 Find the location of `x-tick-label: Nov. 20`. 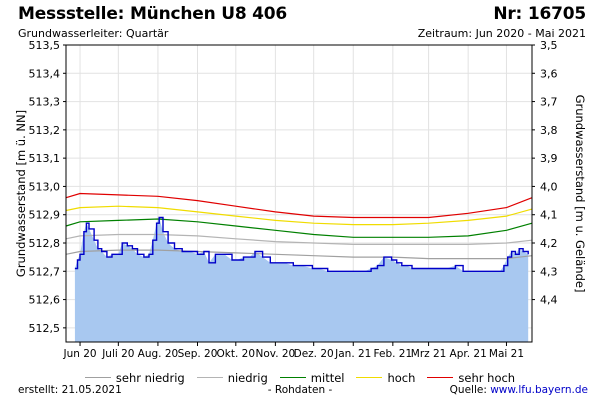

x-tick-label: Nov. 20 is located at coordinates (276, 354).